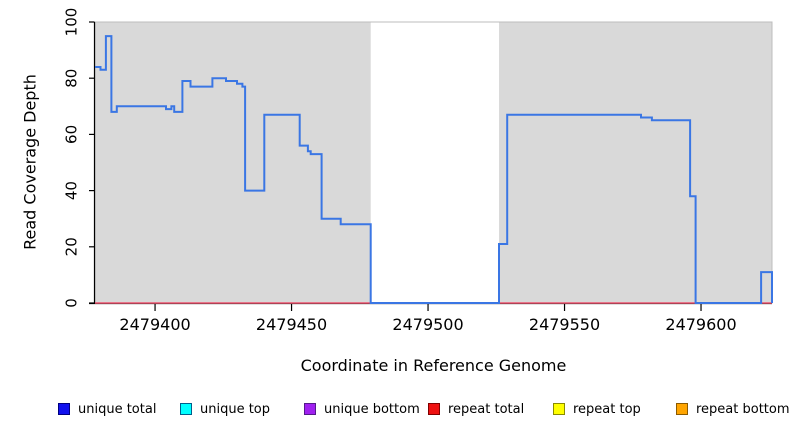  I want to click on legend-item-unique-total: unique total, so click(107, 409).